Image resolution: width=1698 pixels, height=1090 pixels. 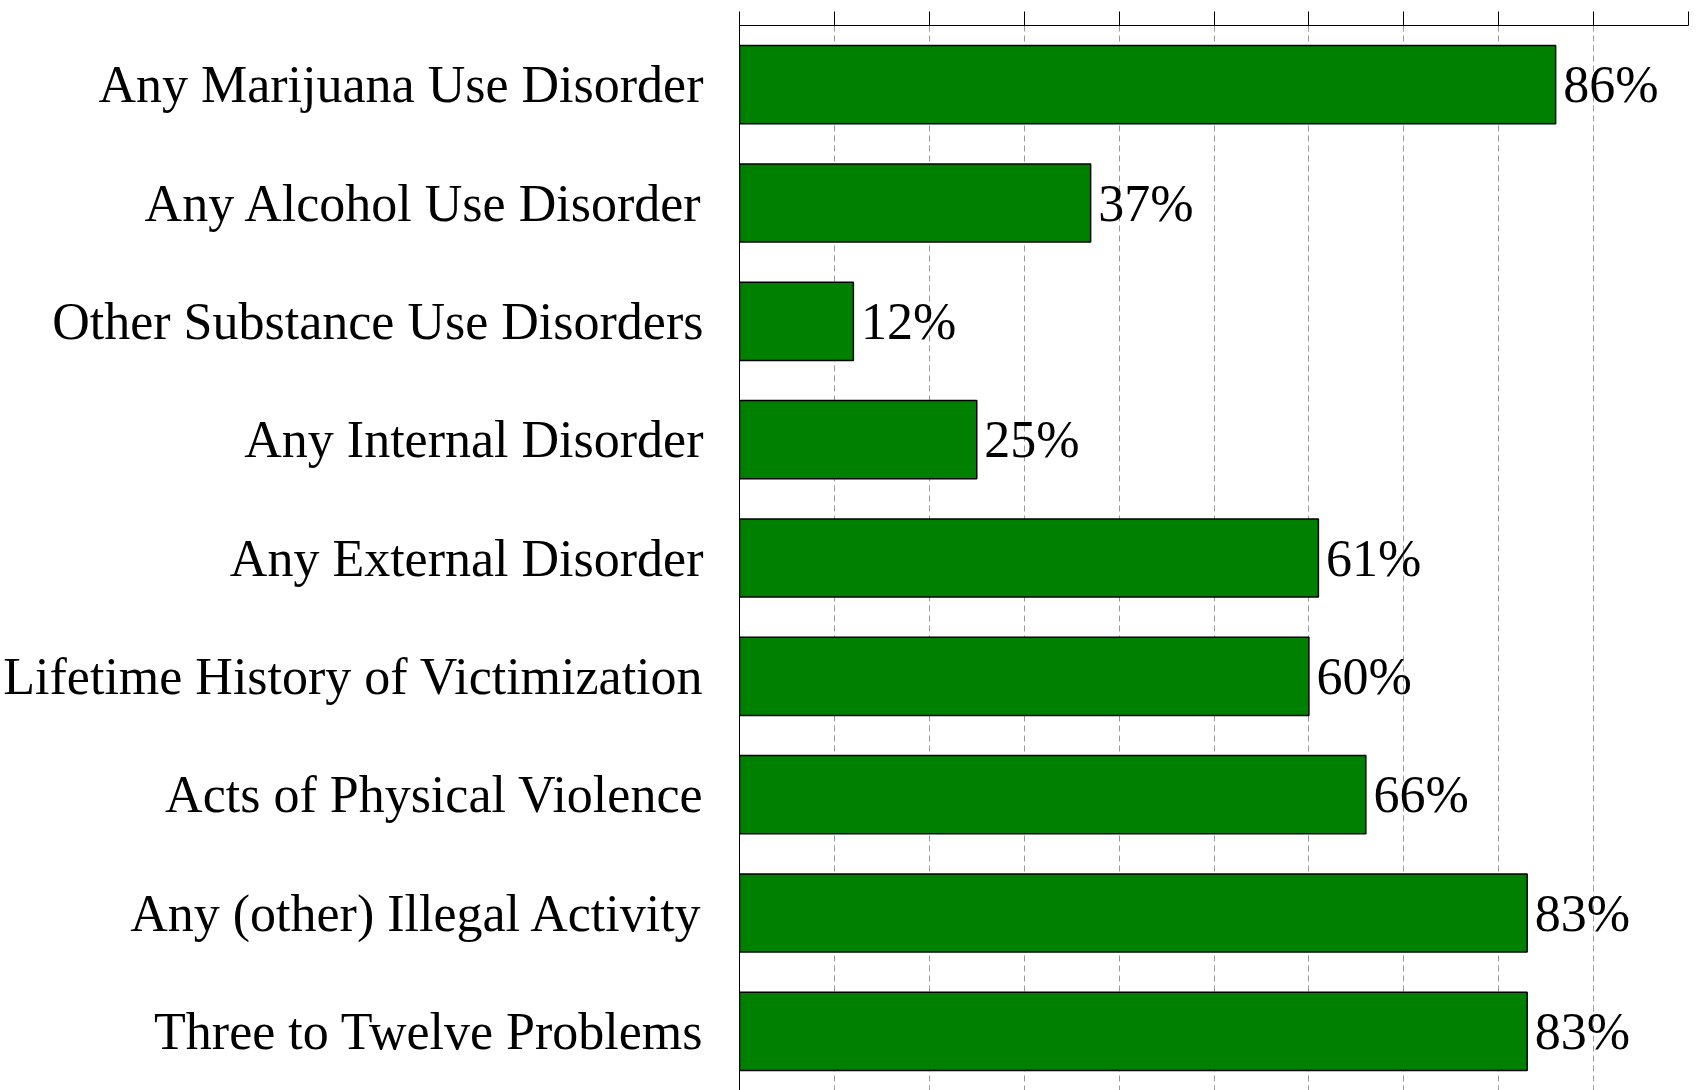 What do you see at coordinates (474, 440) in the screenshot?
I see `y-tick-label: Any Internal Disorder` at bounding box center [474, 440].